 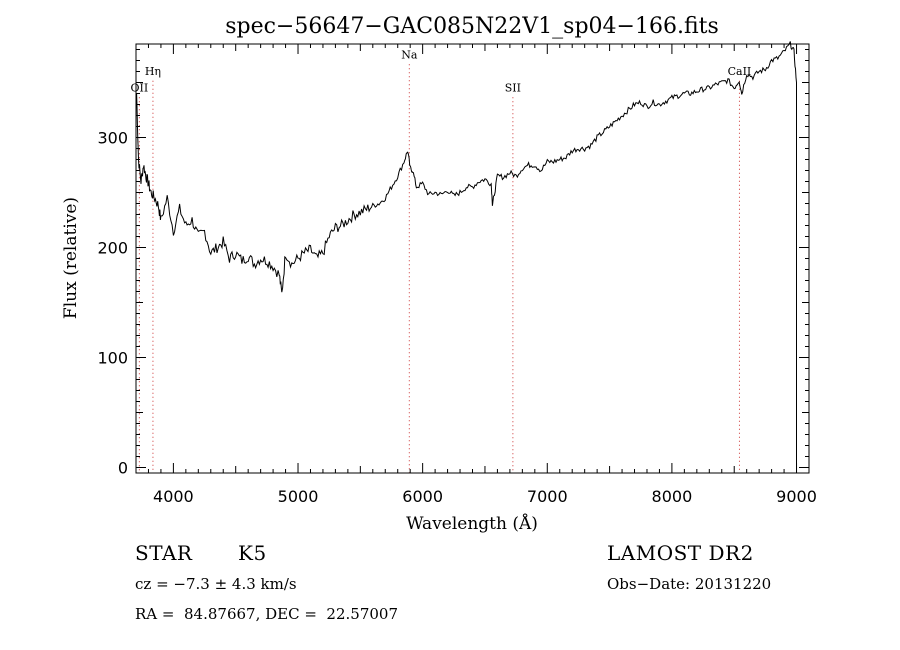 What do you see at coordinates (153, 71) in the screenshot?
I see `spectral-line-label: Hη` at bounding box center [153, 71].